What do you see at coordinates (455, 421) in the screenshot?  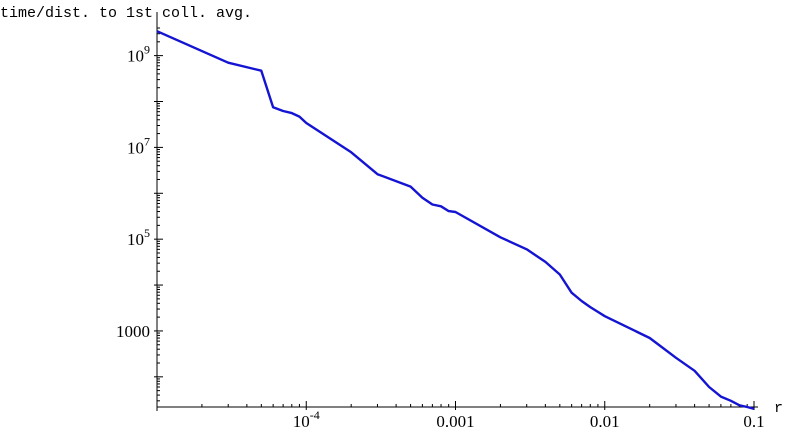 I see `x-tick-label: 0.001` at bounding box center [455, 421].